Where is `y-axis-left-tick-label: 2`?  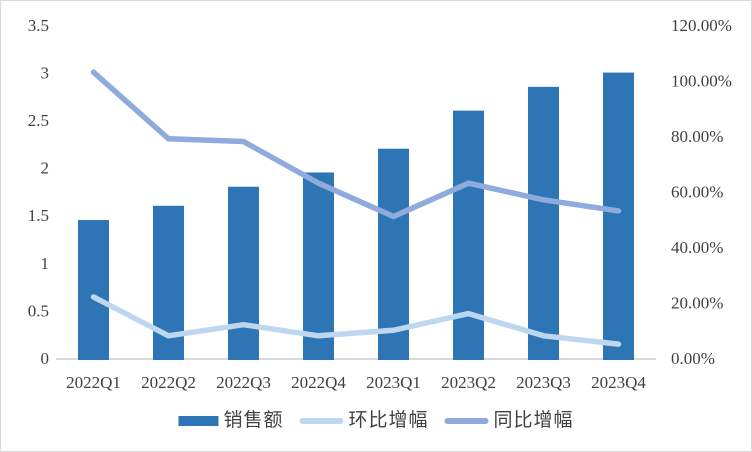 y-axis-left-tick-label: 2 is located at coordinates (45, 168).